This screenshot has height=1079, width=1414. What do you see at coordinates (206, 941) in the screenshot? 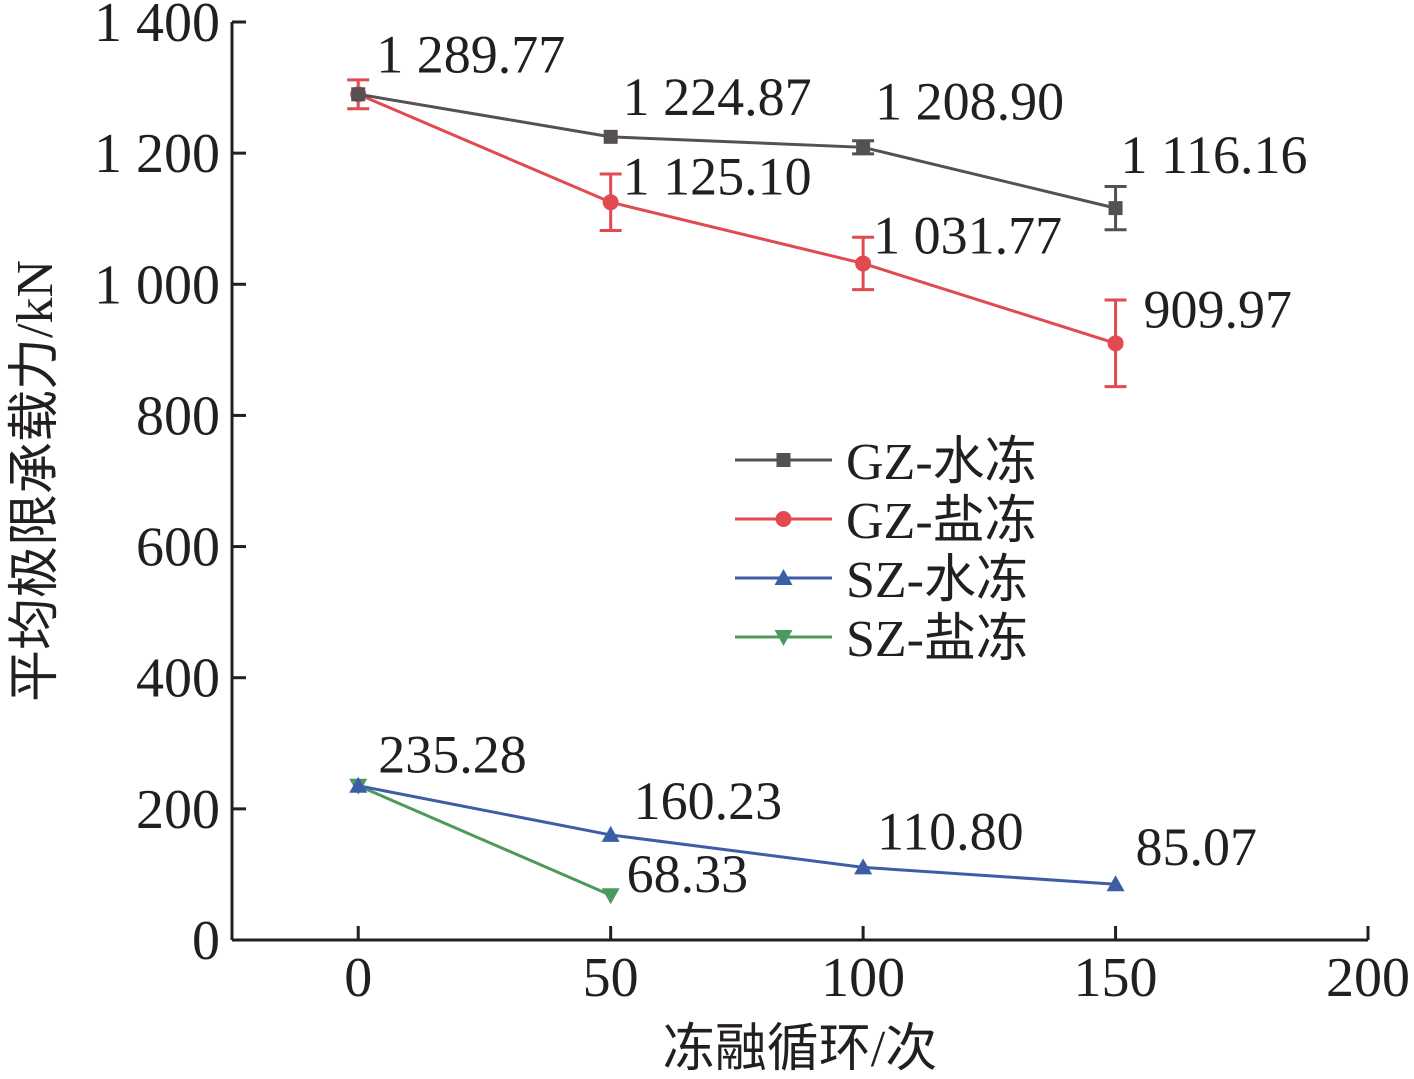
I see `y-tick-label: 0` at bounding box center [206, 941].